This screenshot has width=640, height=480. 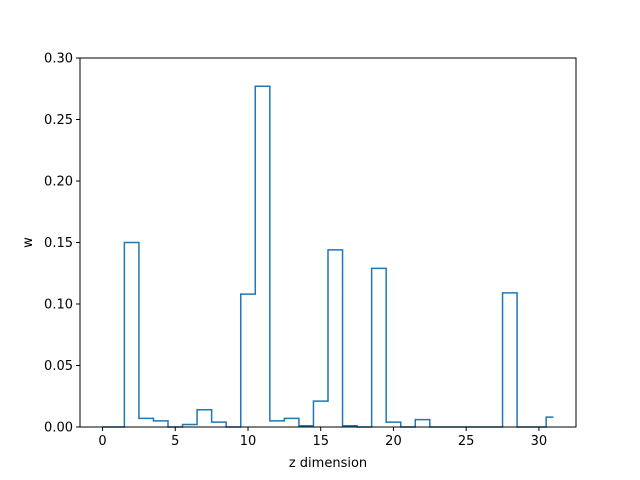 What do you see at coordinates (393, 441) in the screenshot?
I see `x-tick-label: 20` at bounding box center [393, 441].